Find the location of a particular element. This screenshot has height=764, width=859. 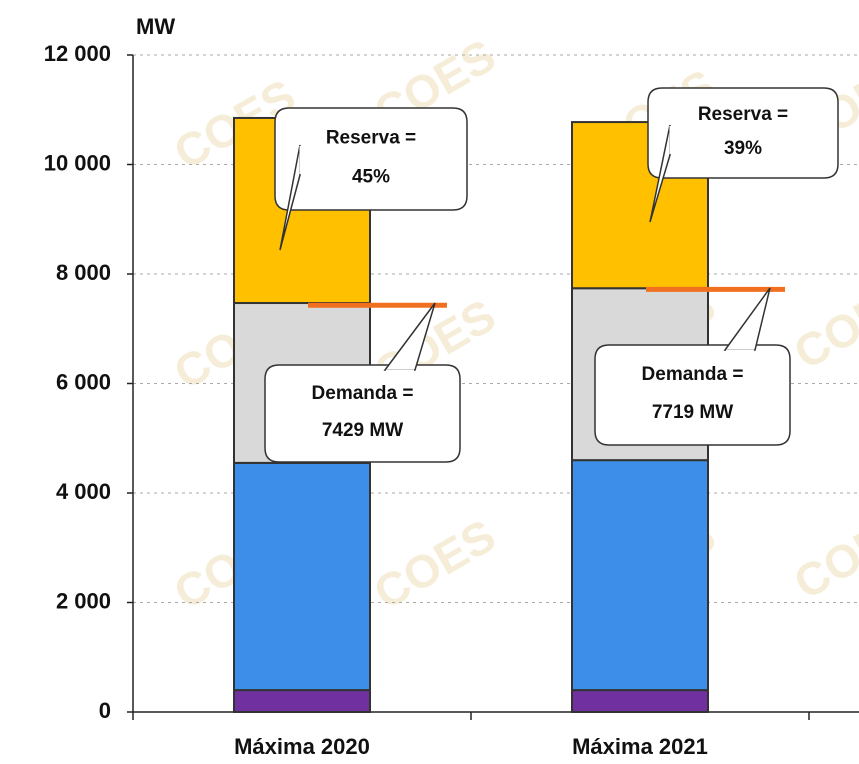

x-tick-label: Máxima 2021 is located at coordinates (640, 746).